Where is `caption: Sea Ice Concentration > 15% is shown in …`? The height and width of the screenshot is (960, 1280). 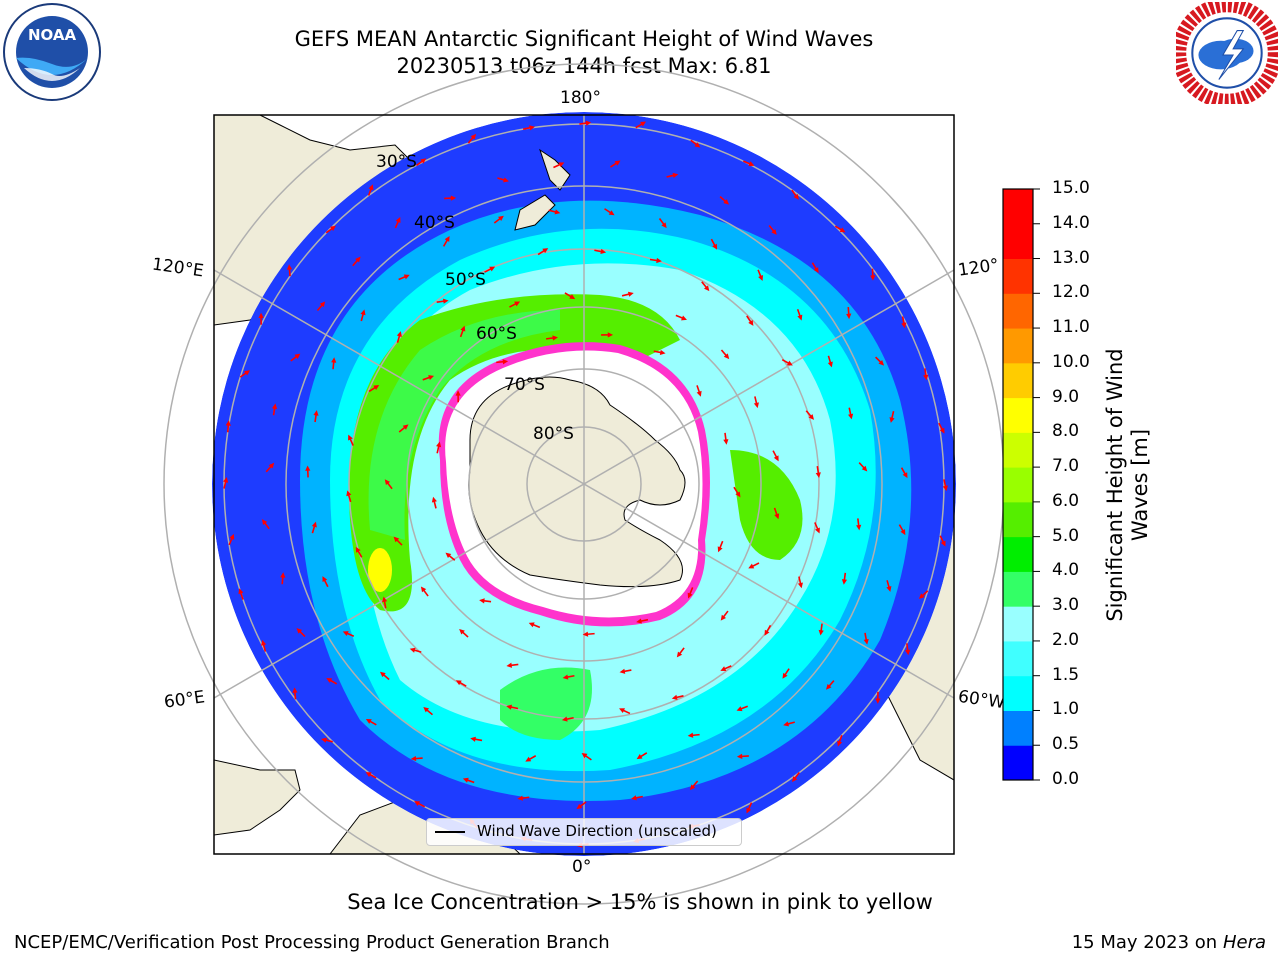
caption: Sea Ice Concentration > 15% is shown in … is located at coordinates (640, 902).